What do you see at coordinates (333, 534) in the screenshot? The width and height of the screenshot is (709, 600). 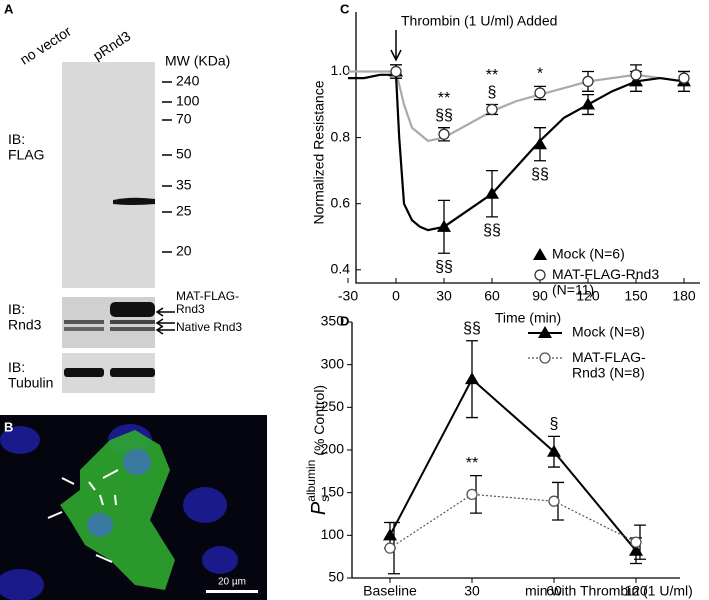 I see `y-tick-label: 100` at bounding box center [333, 534].